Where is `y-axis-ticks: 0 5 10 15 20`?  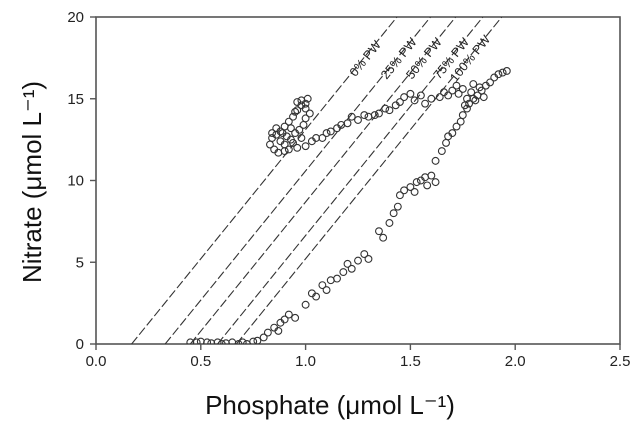 y-axis-ticks: 0 5 10 15 20 is located at coordinates (81, 181).